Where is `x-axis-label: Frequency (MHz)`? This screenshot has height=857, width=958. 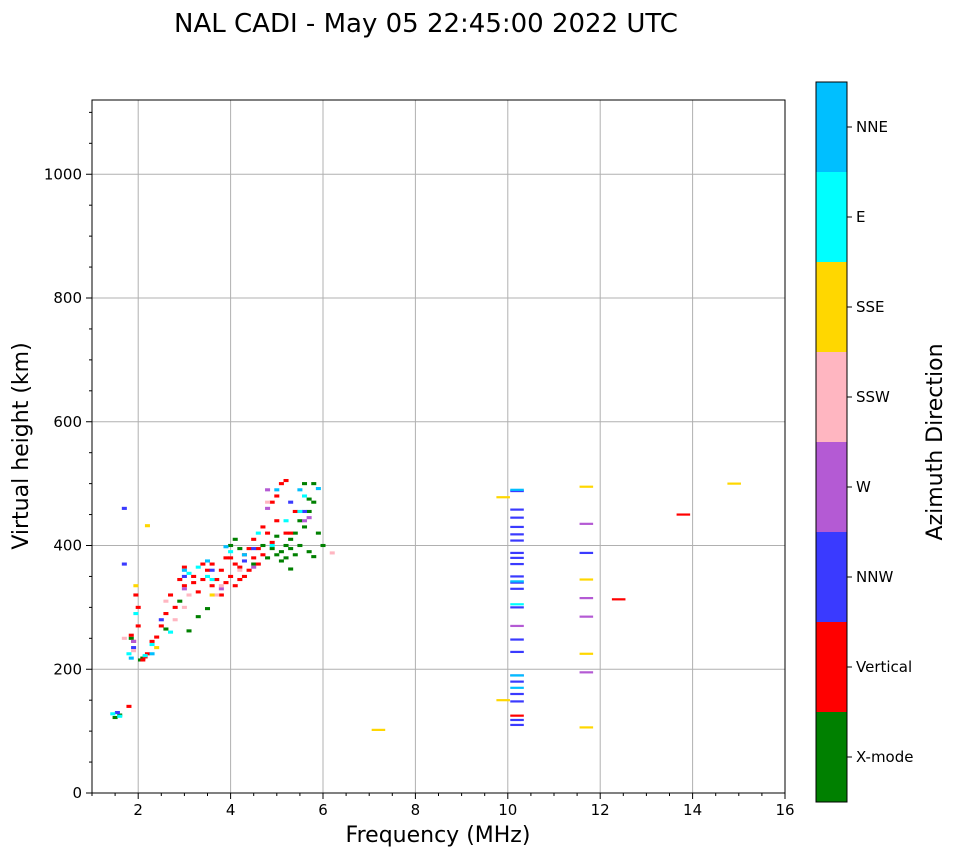 x-axis-label: Frequency (MHz) is located at coordinates (438, 835).